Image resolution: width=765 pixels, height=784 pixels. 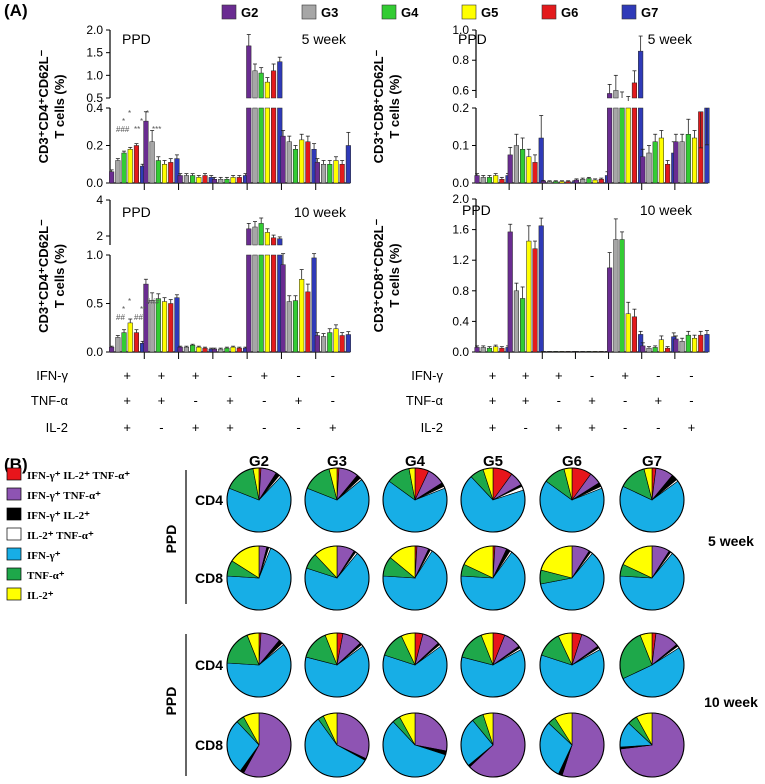 I want to click on subset-label: IFN-γ⁺, so click(x=44, y=556).